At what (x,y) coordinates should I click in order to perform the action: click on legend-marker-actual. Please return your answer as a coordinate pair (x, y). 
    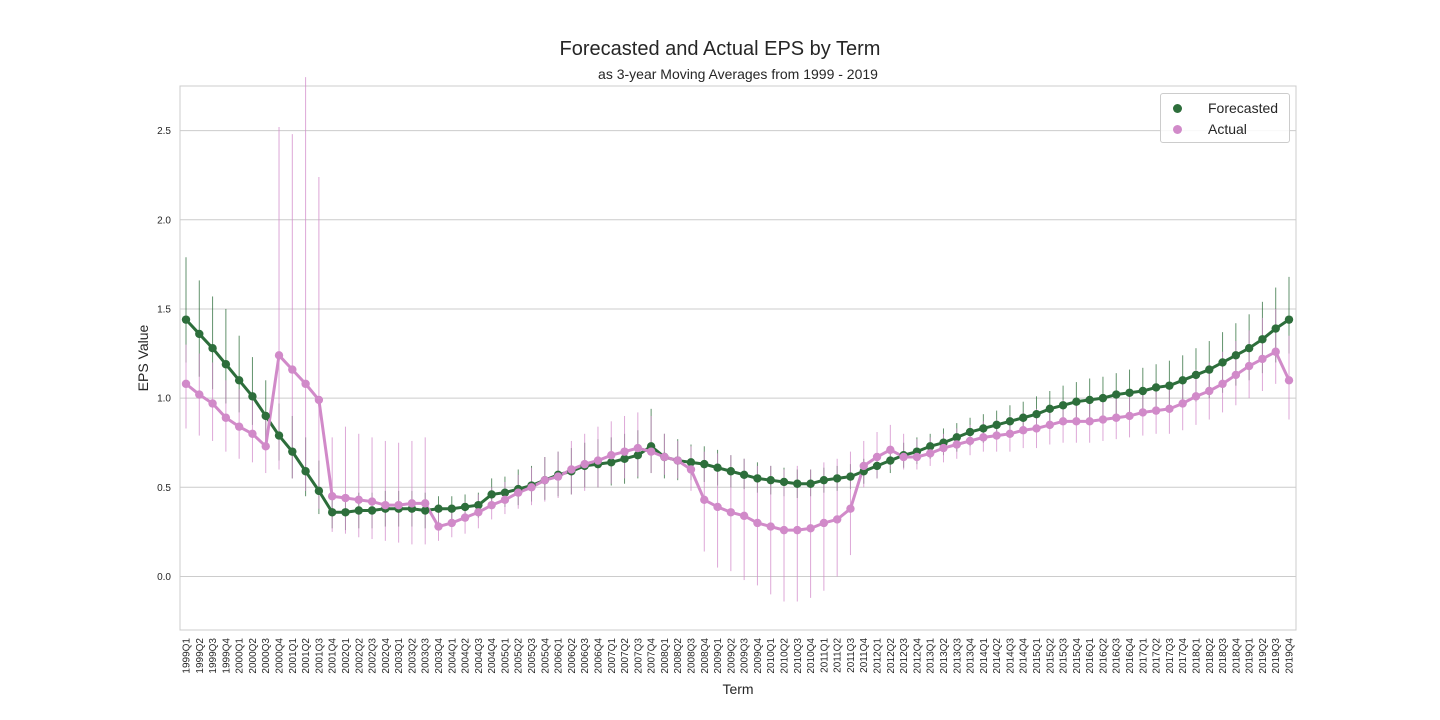
    Looking at the image, I should click on (1177, 129).